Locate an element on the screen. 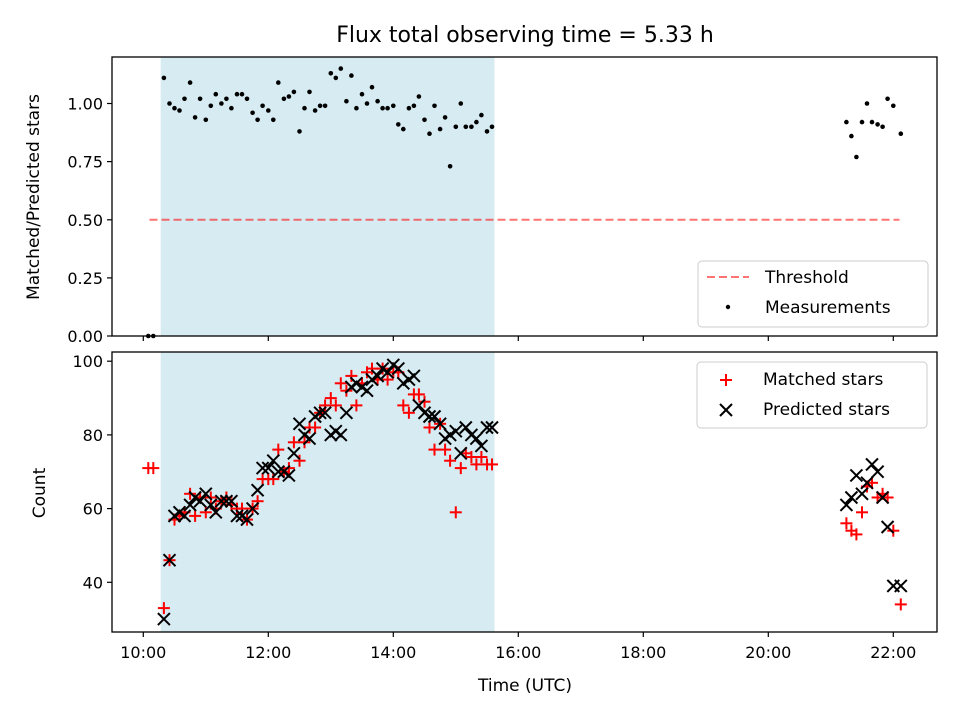 Image resolution: width=960 pixels, height=720 pixels. count-y-axis-label: Count is located at coordinates (40, 492).